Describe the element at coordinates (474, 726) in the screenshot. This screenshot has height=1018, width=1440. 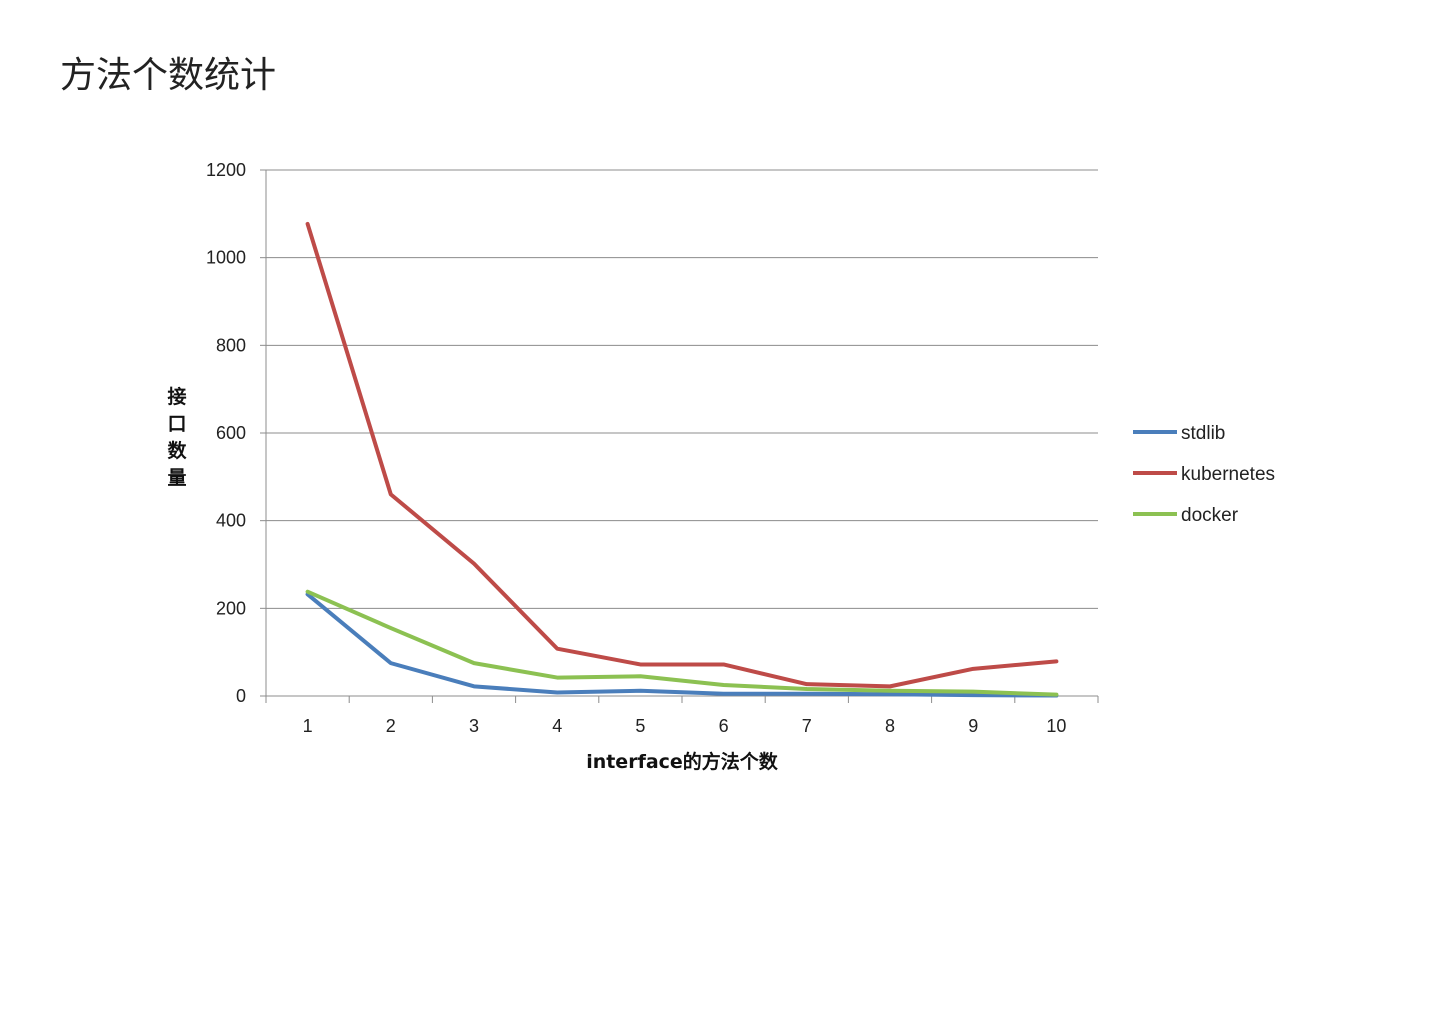
I see `x-tick-label: 3` at that location.